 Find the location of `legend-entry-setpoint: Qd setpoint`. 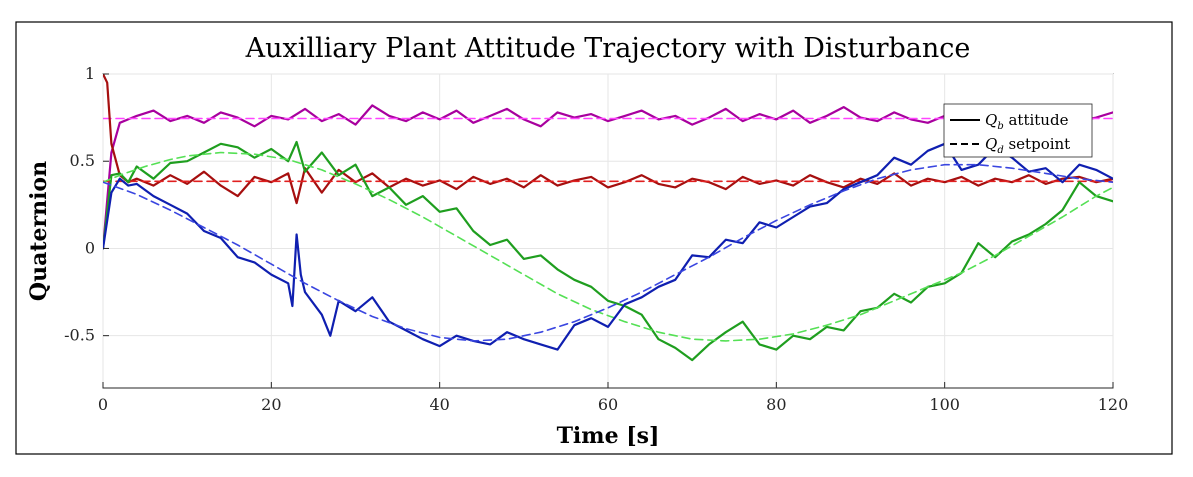

legend-entry-setpoint: Qd setpoint is located at coordinates (1027, 145).